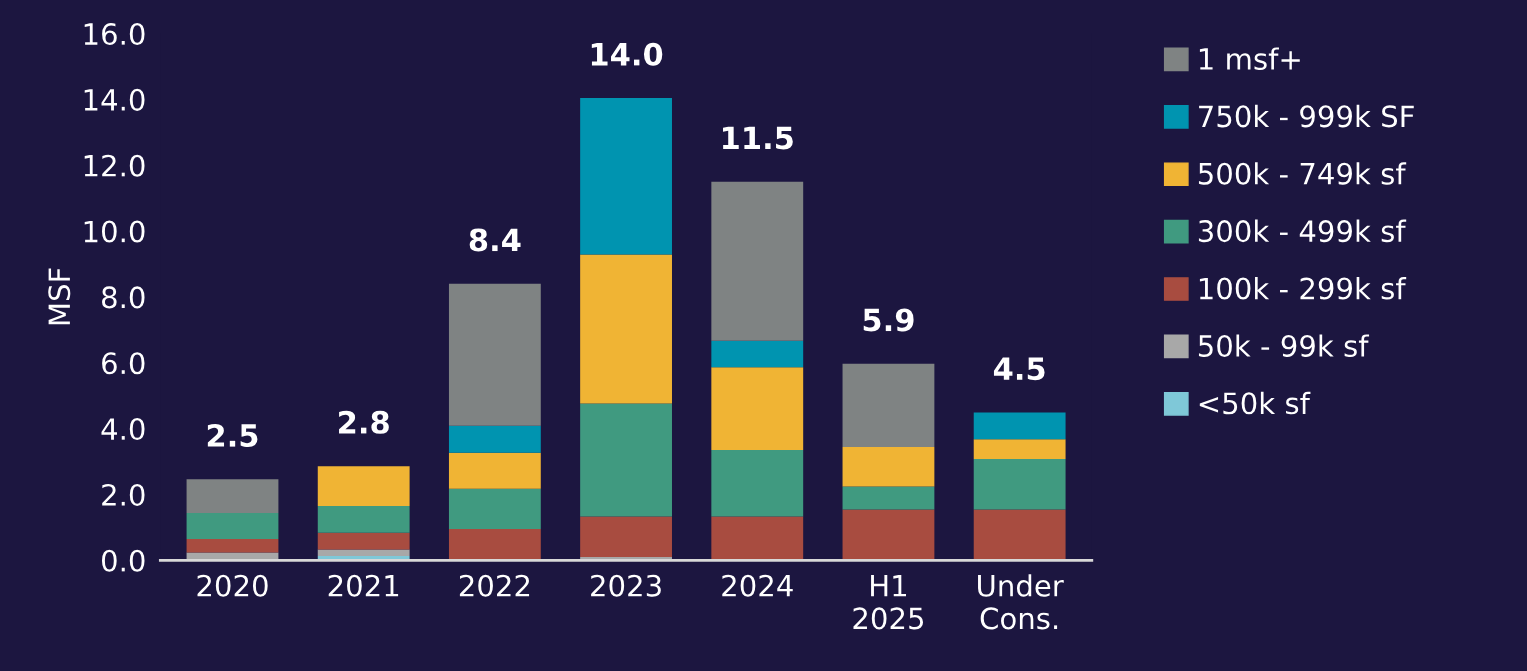 This screenshot has height=671, width=1527. What do you see at coordinates (364, 422) in the screenshot?
I see `total-label: 2.8` at bounding box center [364, 422].